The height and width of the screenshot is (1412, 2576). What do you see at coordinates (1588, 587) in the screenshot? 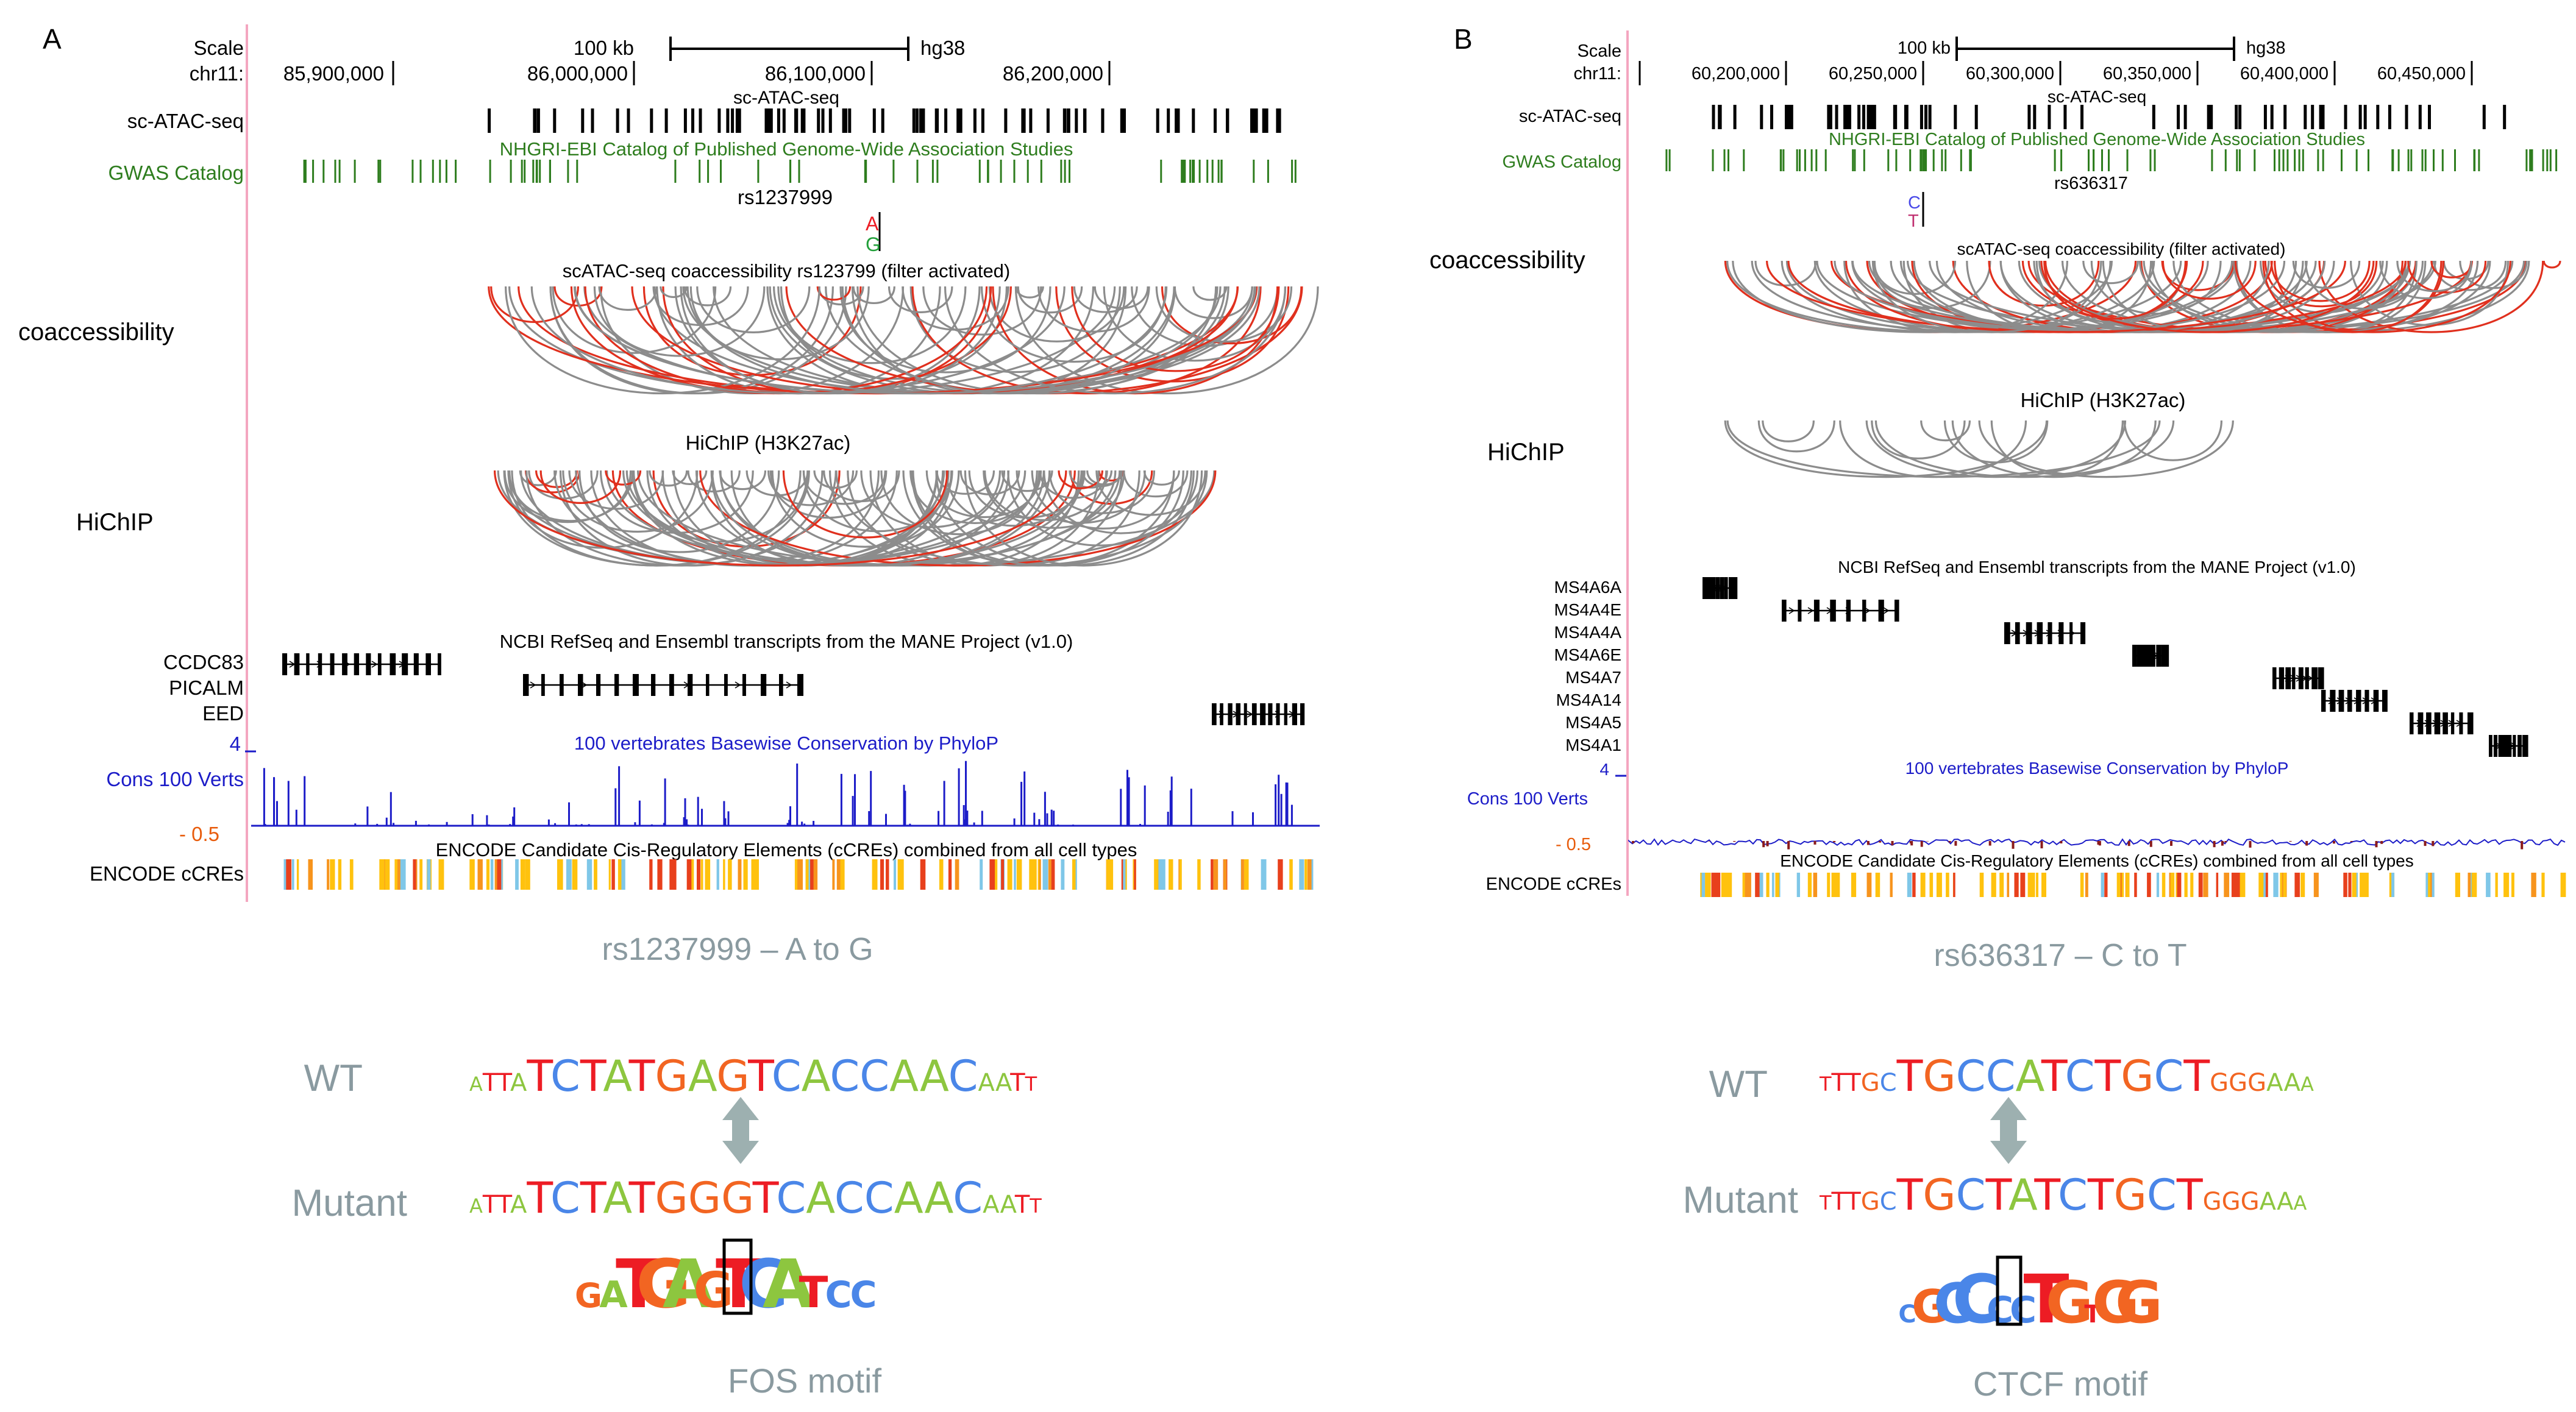
I see `gene-label: MS4A6A` at bounding box center [1588, 587].